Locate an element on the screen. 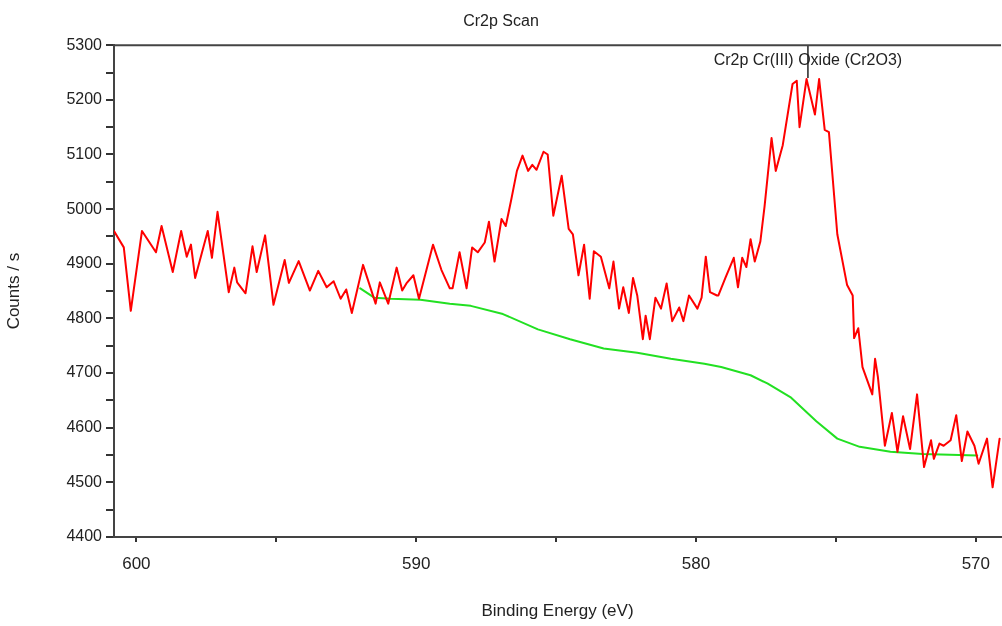 The width and height of the screenshot is (1002, 626). y-tick-label: 5200 is located at coordinates (84, 99).